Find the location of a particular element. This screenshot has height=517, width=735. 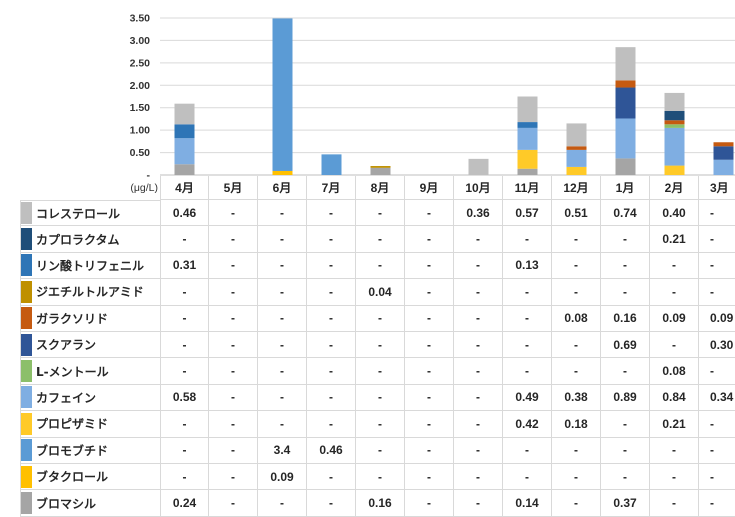

y-tick-label: 3.00 is located at coordinates (140, 41).